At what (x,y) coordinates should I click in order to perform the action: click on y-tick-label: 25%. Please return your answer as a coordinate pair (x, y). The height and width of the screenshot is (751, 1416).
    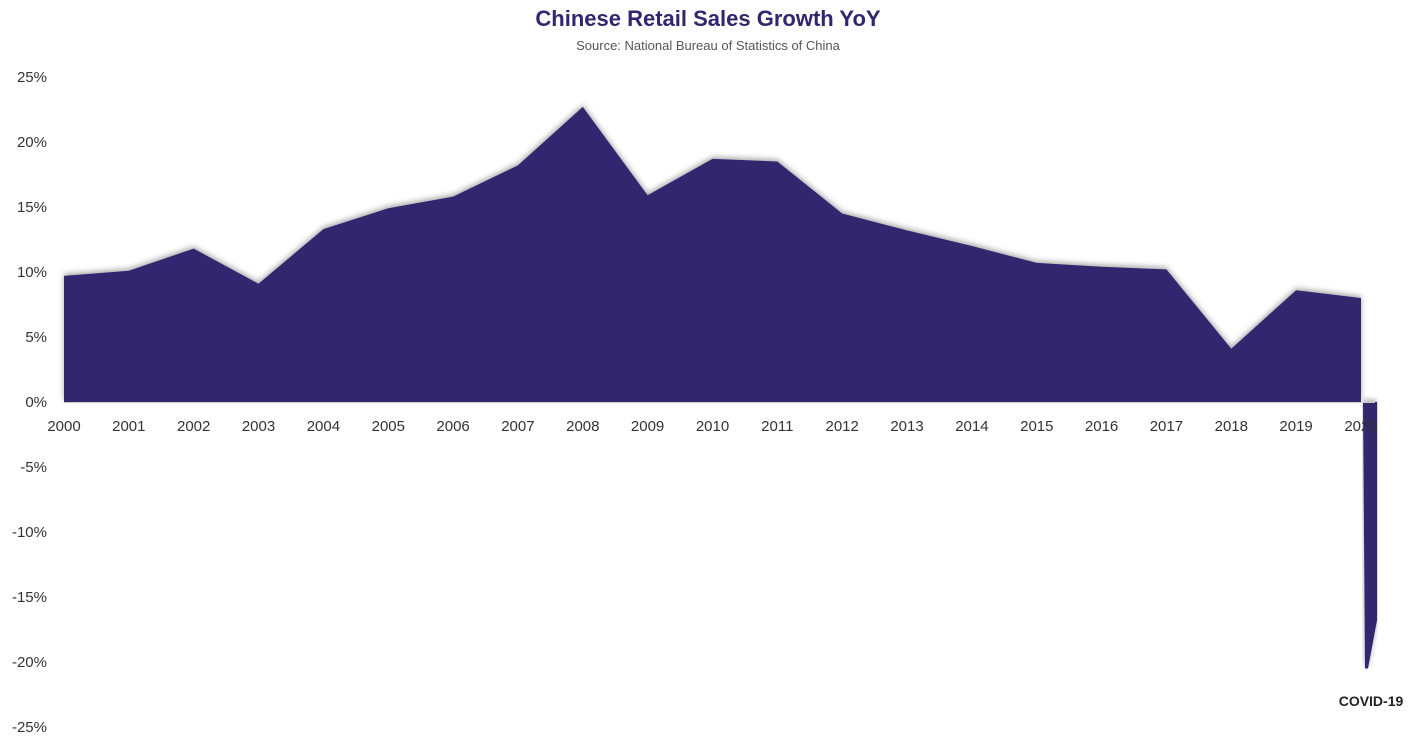
    Looking at the image, I should click on (32, 77).